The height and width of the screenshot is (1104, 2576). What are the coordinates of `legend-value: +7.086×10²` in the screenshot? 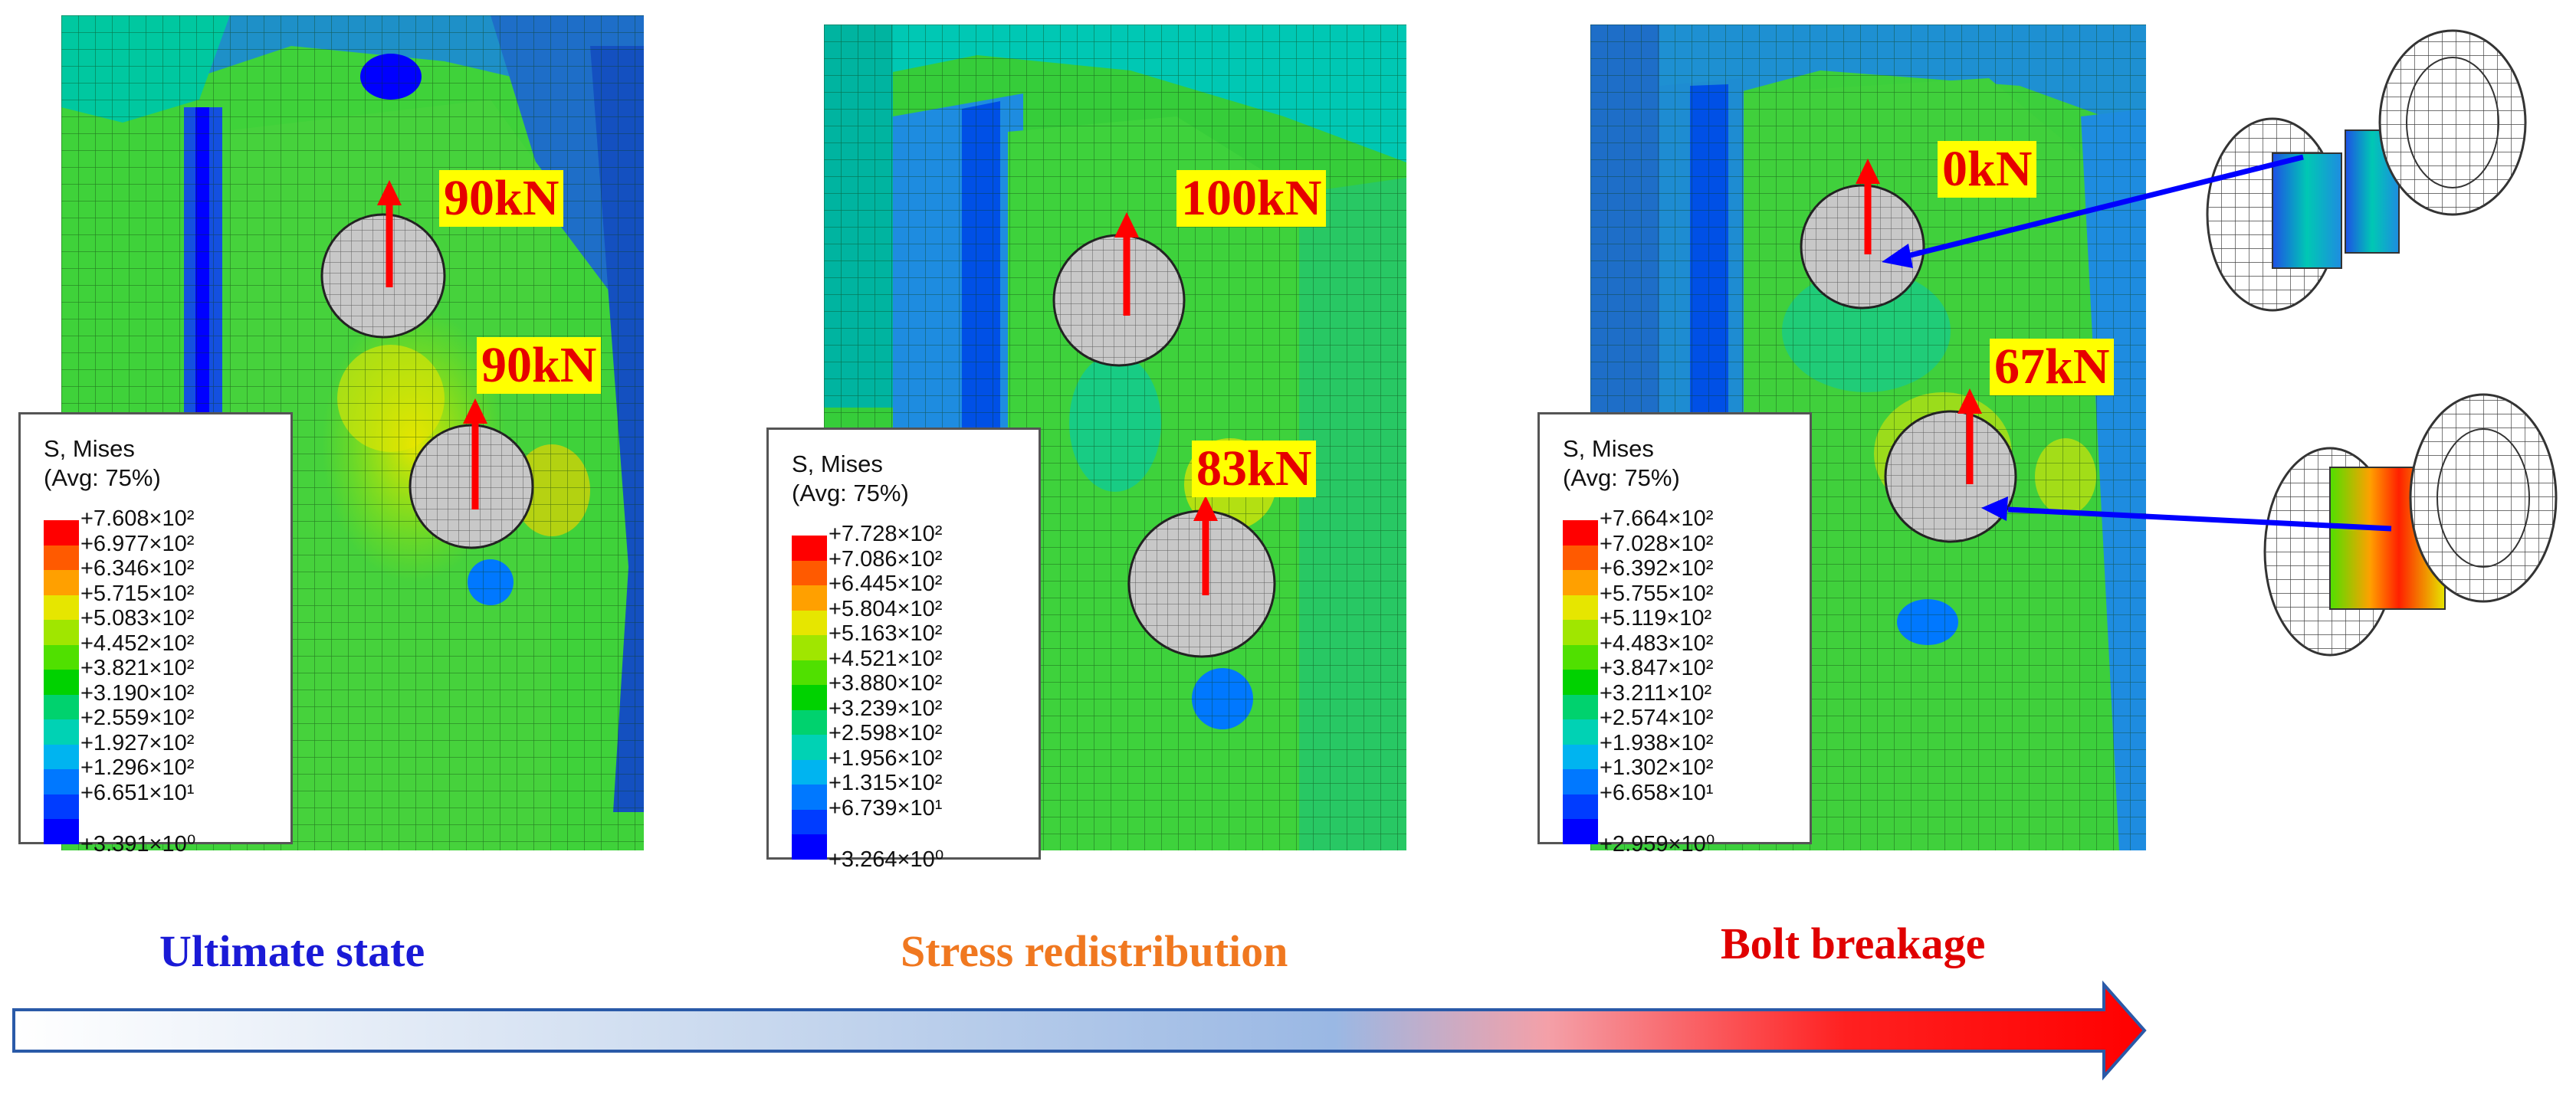 It's located at (886, 559).